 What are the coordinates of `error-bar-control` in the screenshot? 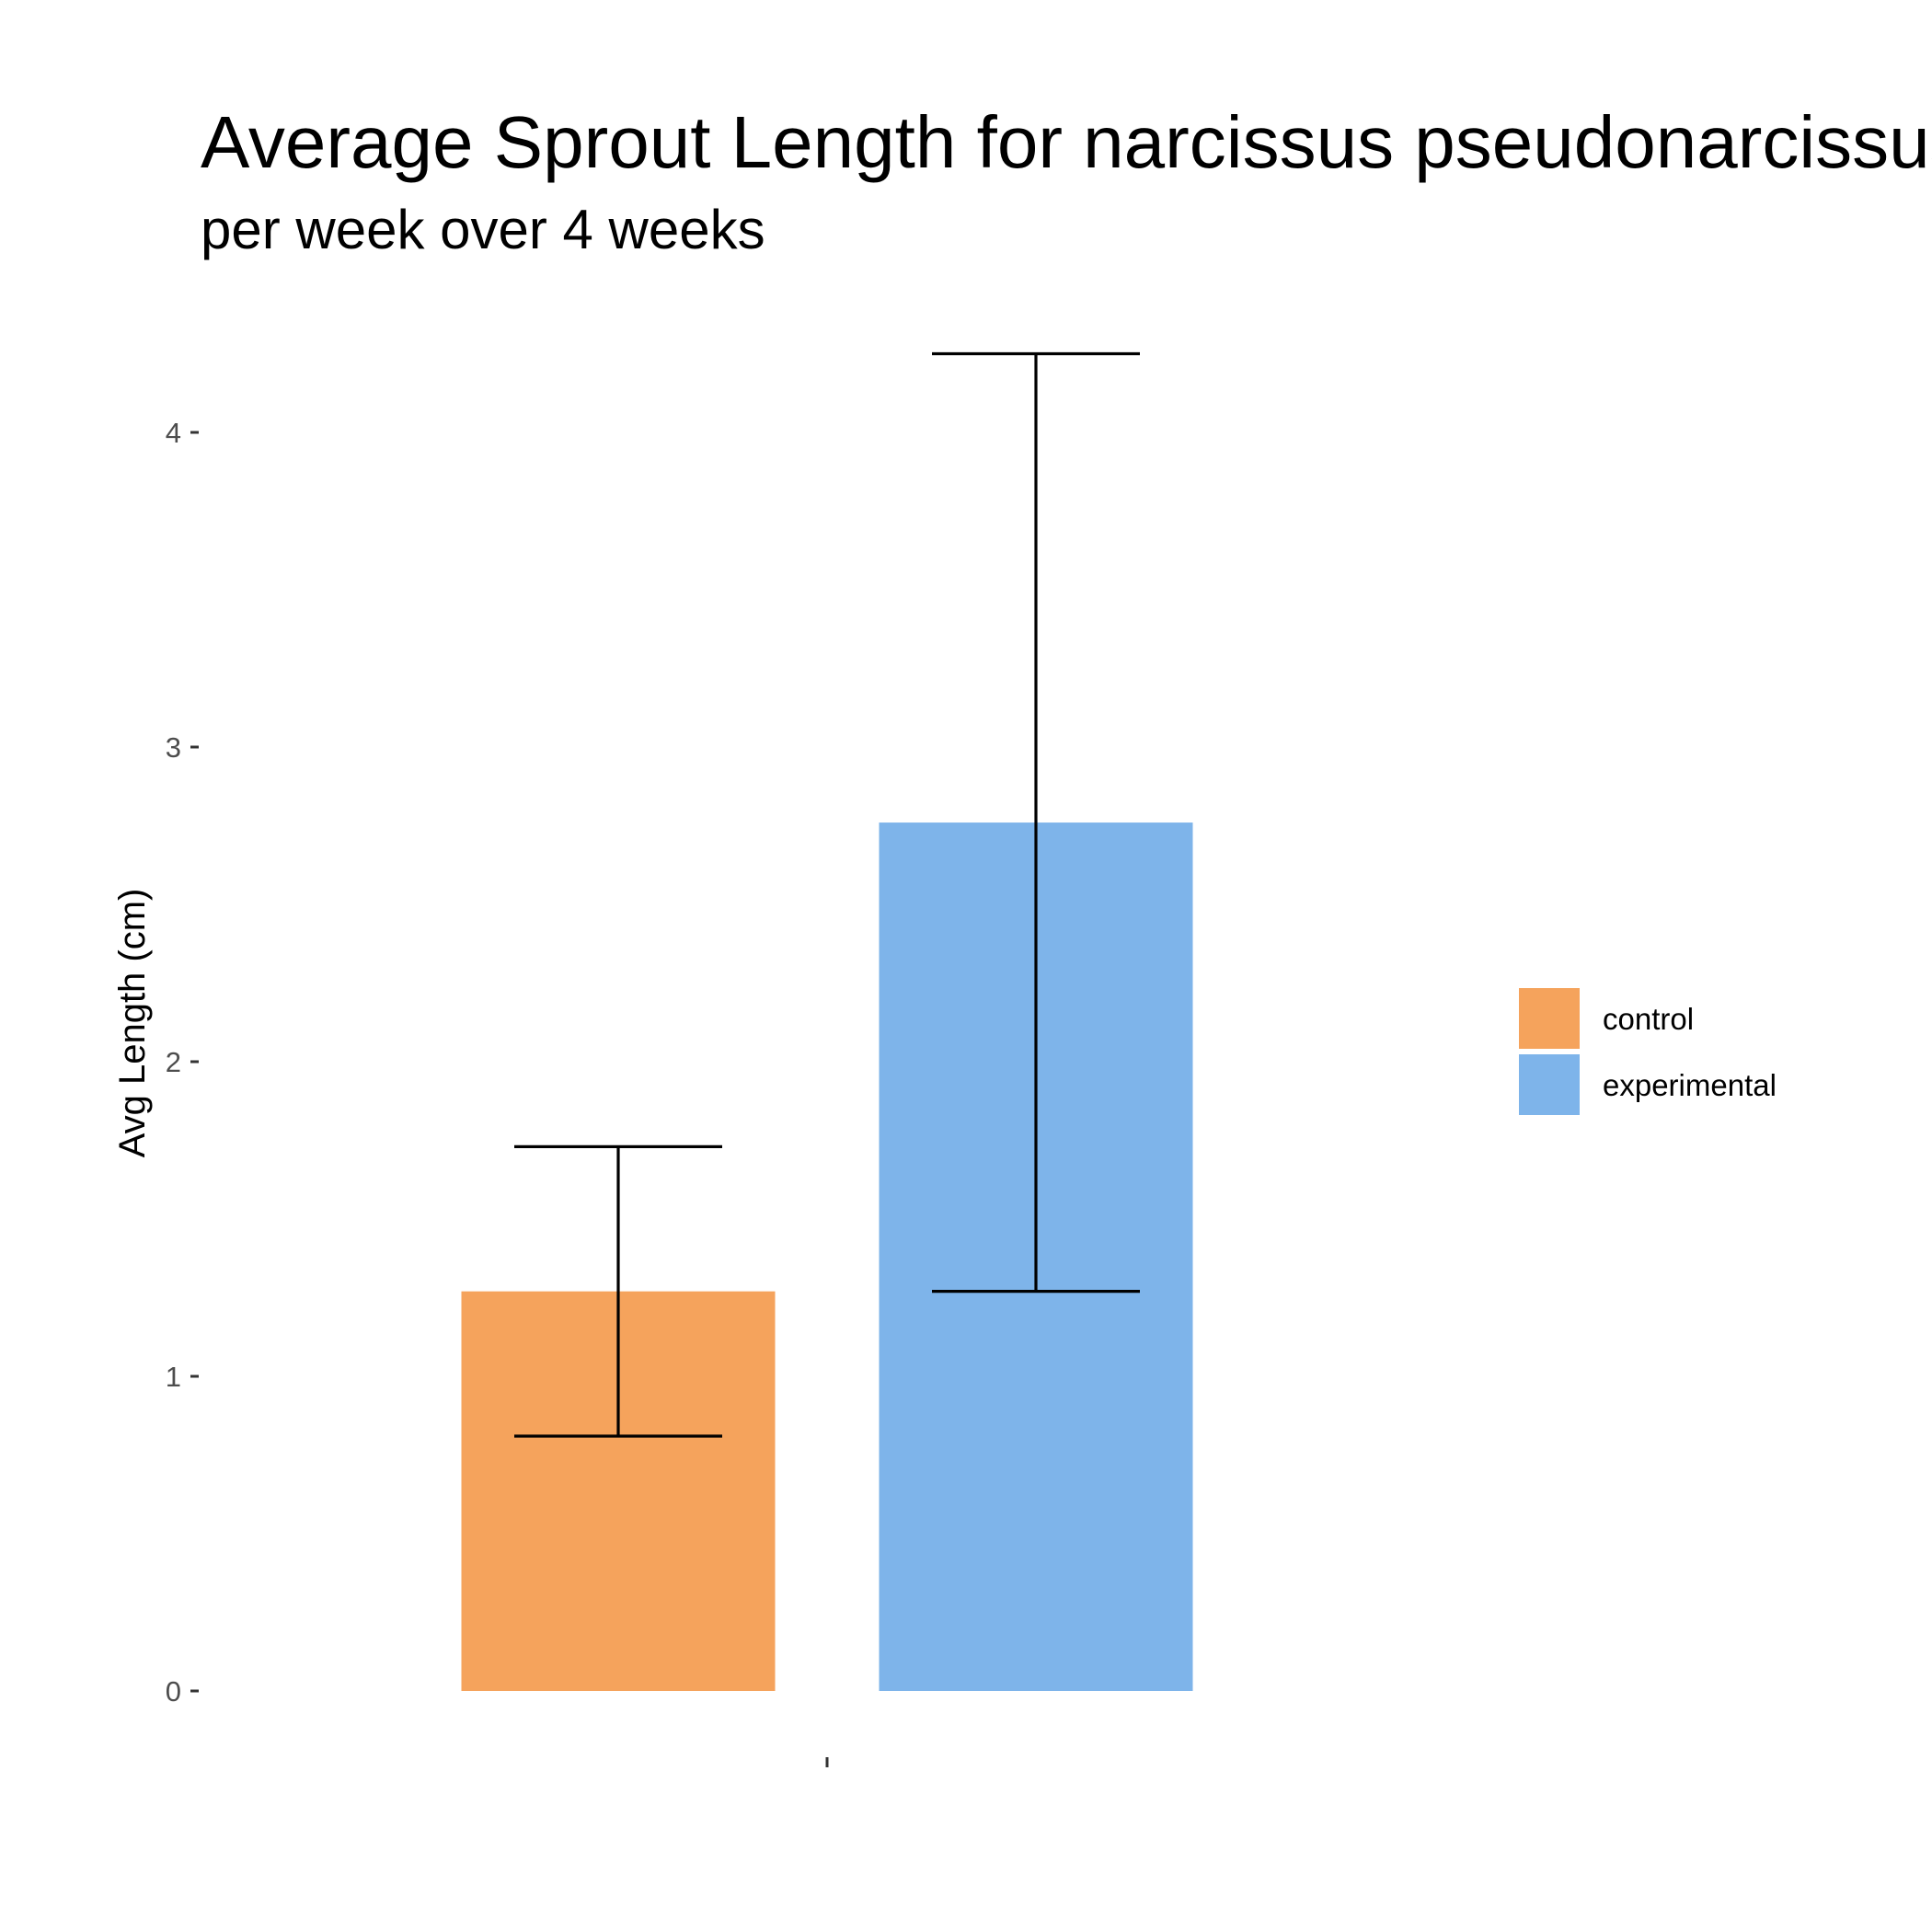 It's located at (618, 1291).